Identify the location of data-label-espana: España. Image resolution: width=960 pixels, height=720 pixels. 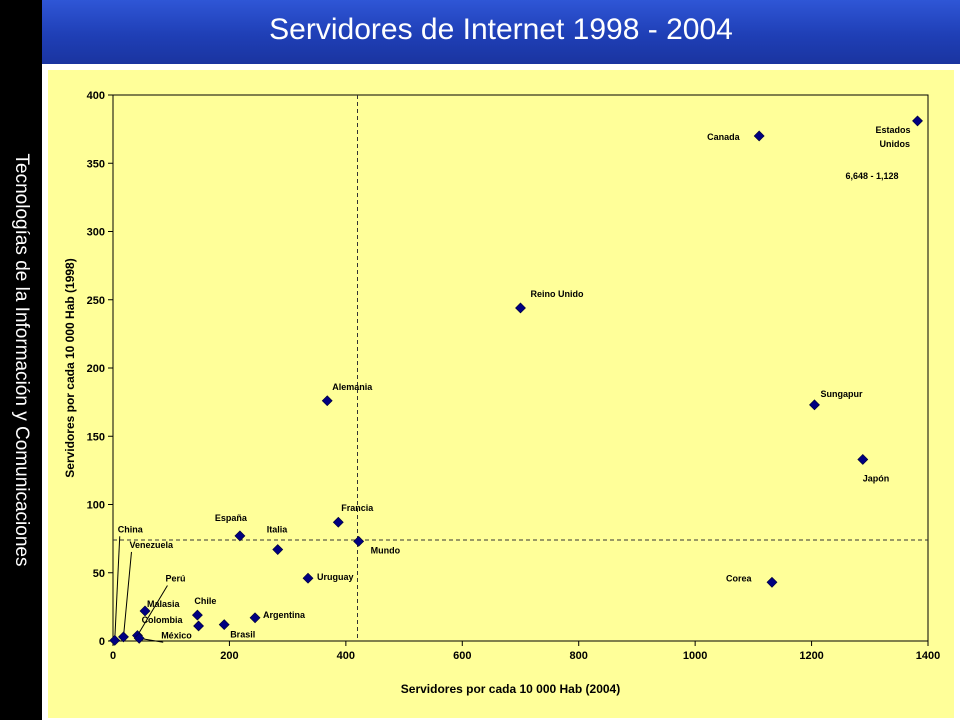
(231, 518).